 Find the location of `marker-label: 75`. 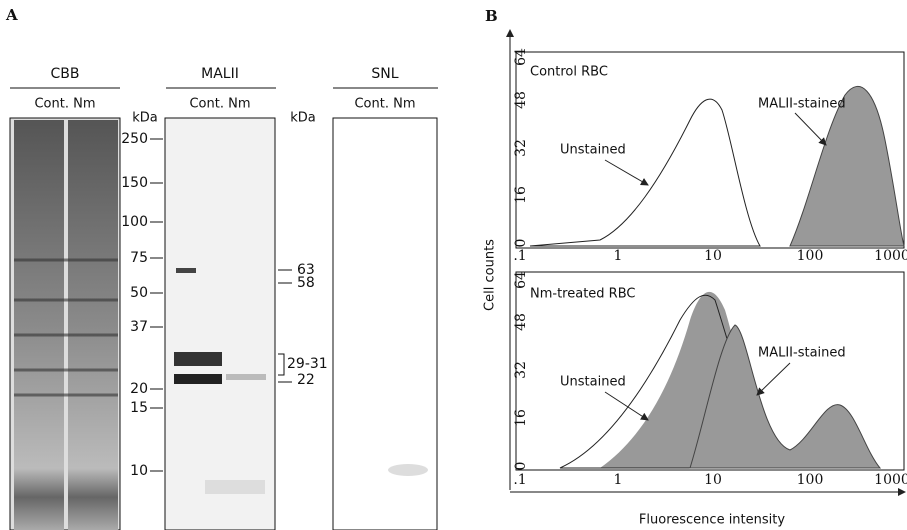

marker-label: 75 is located at coordinates (139, 258).